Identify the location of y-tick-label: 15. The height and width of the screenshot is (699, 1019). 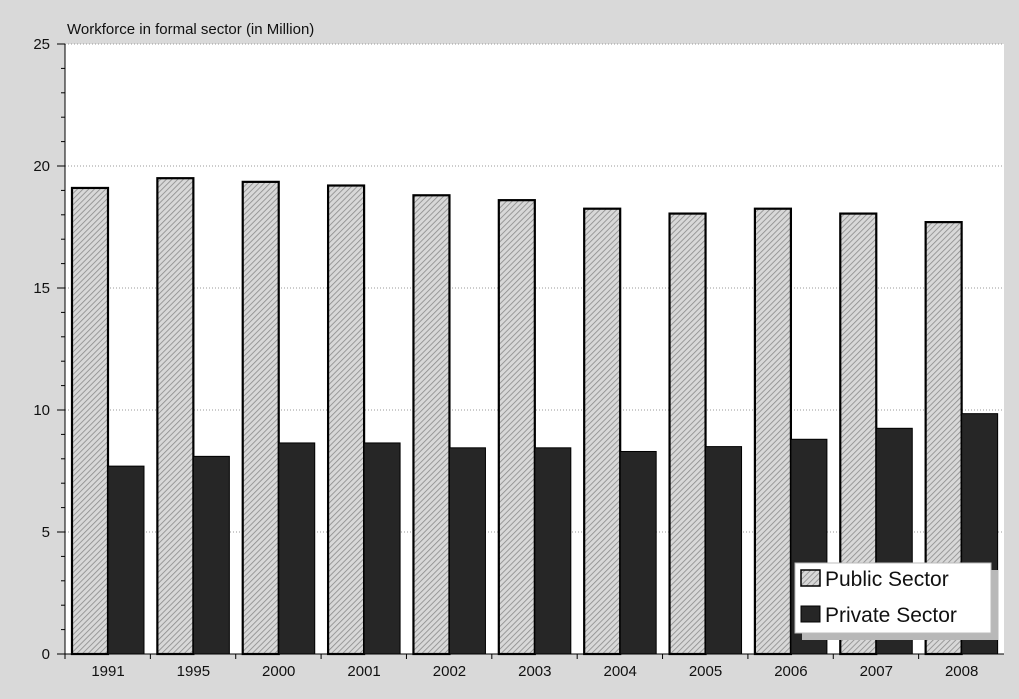
(41, 288).